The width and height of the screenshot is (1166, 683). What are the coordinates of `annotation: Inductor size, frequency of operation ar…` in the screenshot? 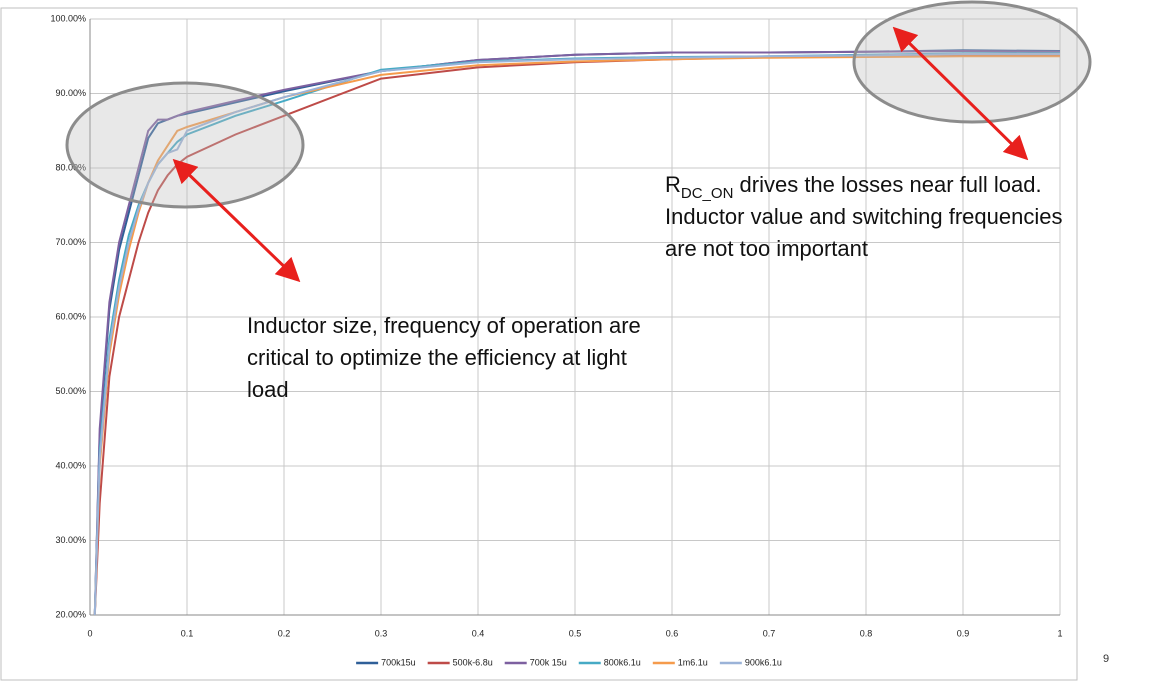 It's located at (444, 325).